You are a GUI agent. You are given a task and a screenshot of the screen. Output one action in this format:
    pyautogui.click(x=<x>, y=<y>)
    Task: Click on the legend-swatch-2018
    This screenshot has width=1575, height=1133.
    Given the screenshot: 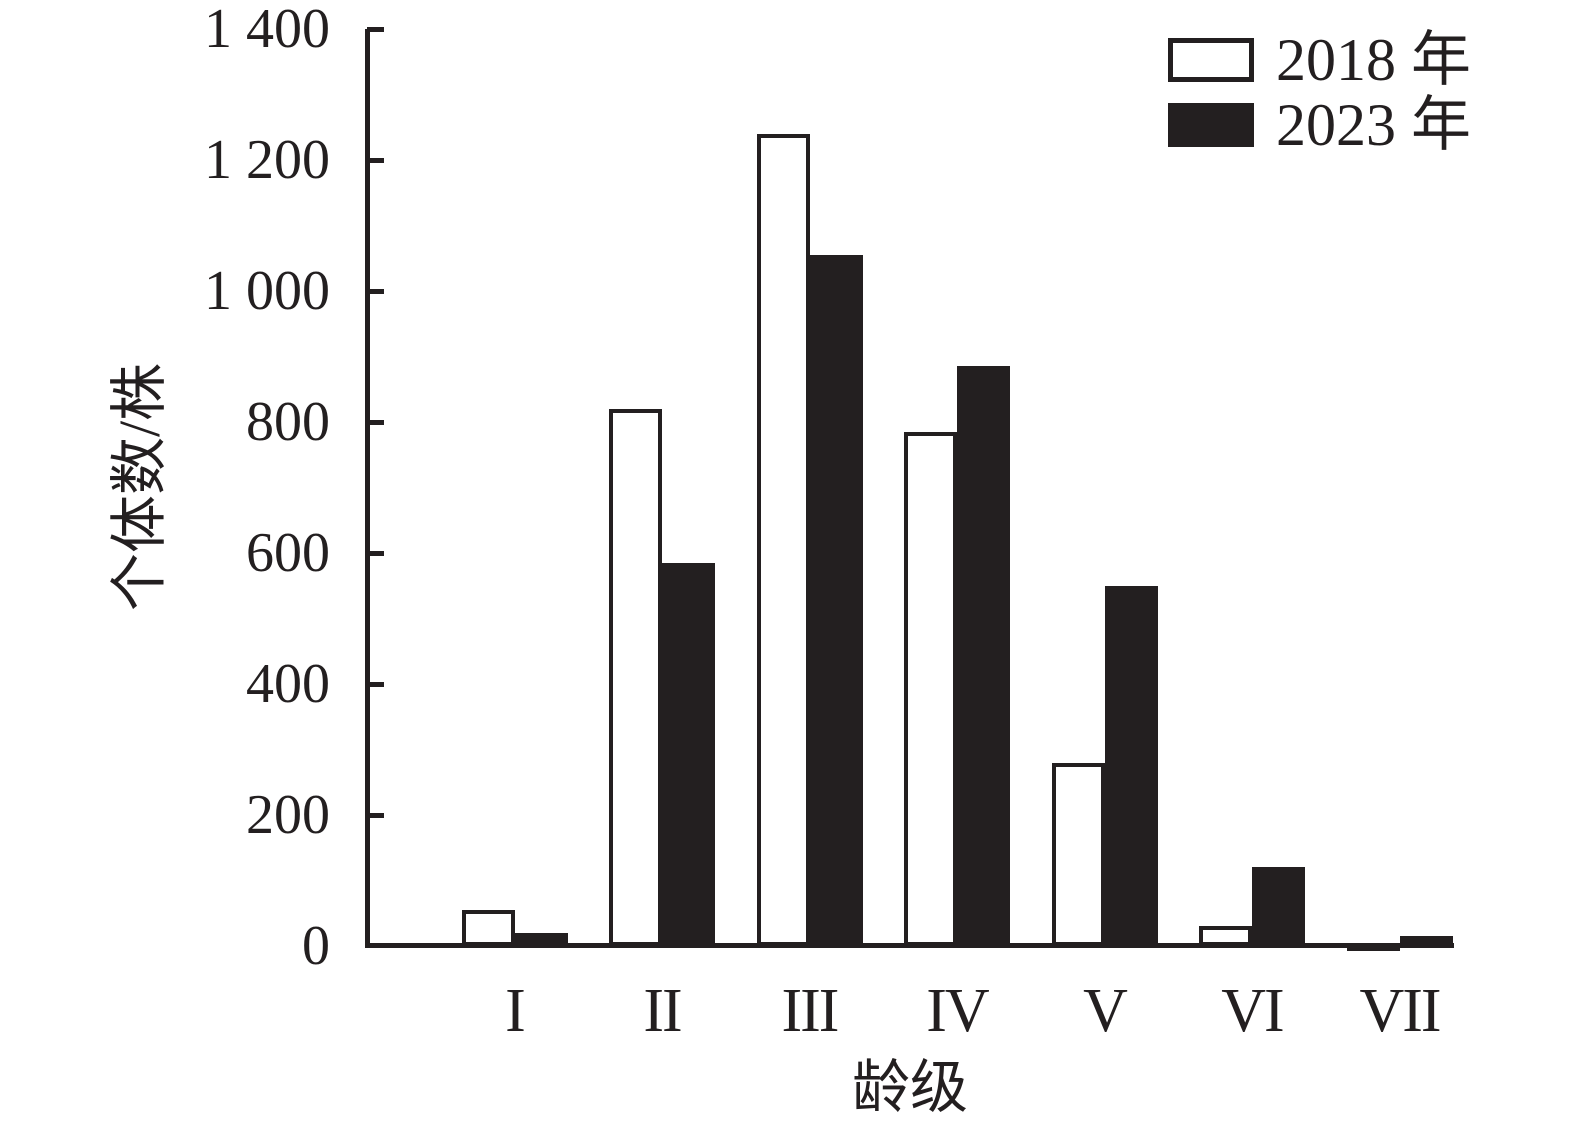 What is the action you would take?
    pyautogui.click(x=1211, y=60)
    